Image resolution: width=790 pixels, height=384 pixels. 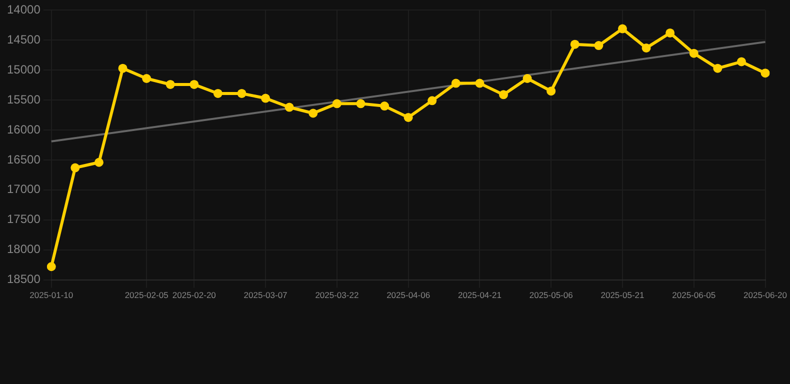 I want to click on y-tick-label: 15500, so click(x=23, y=99).